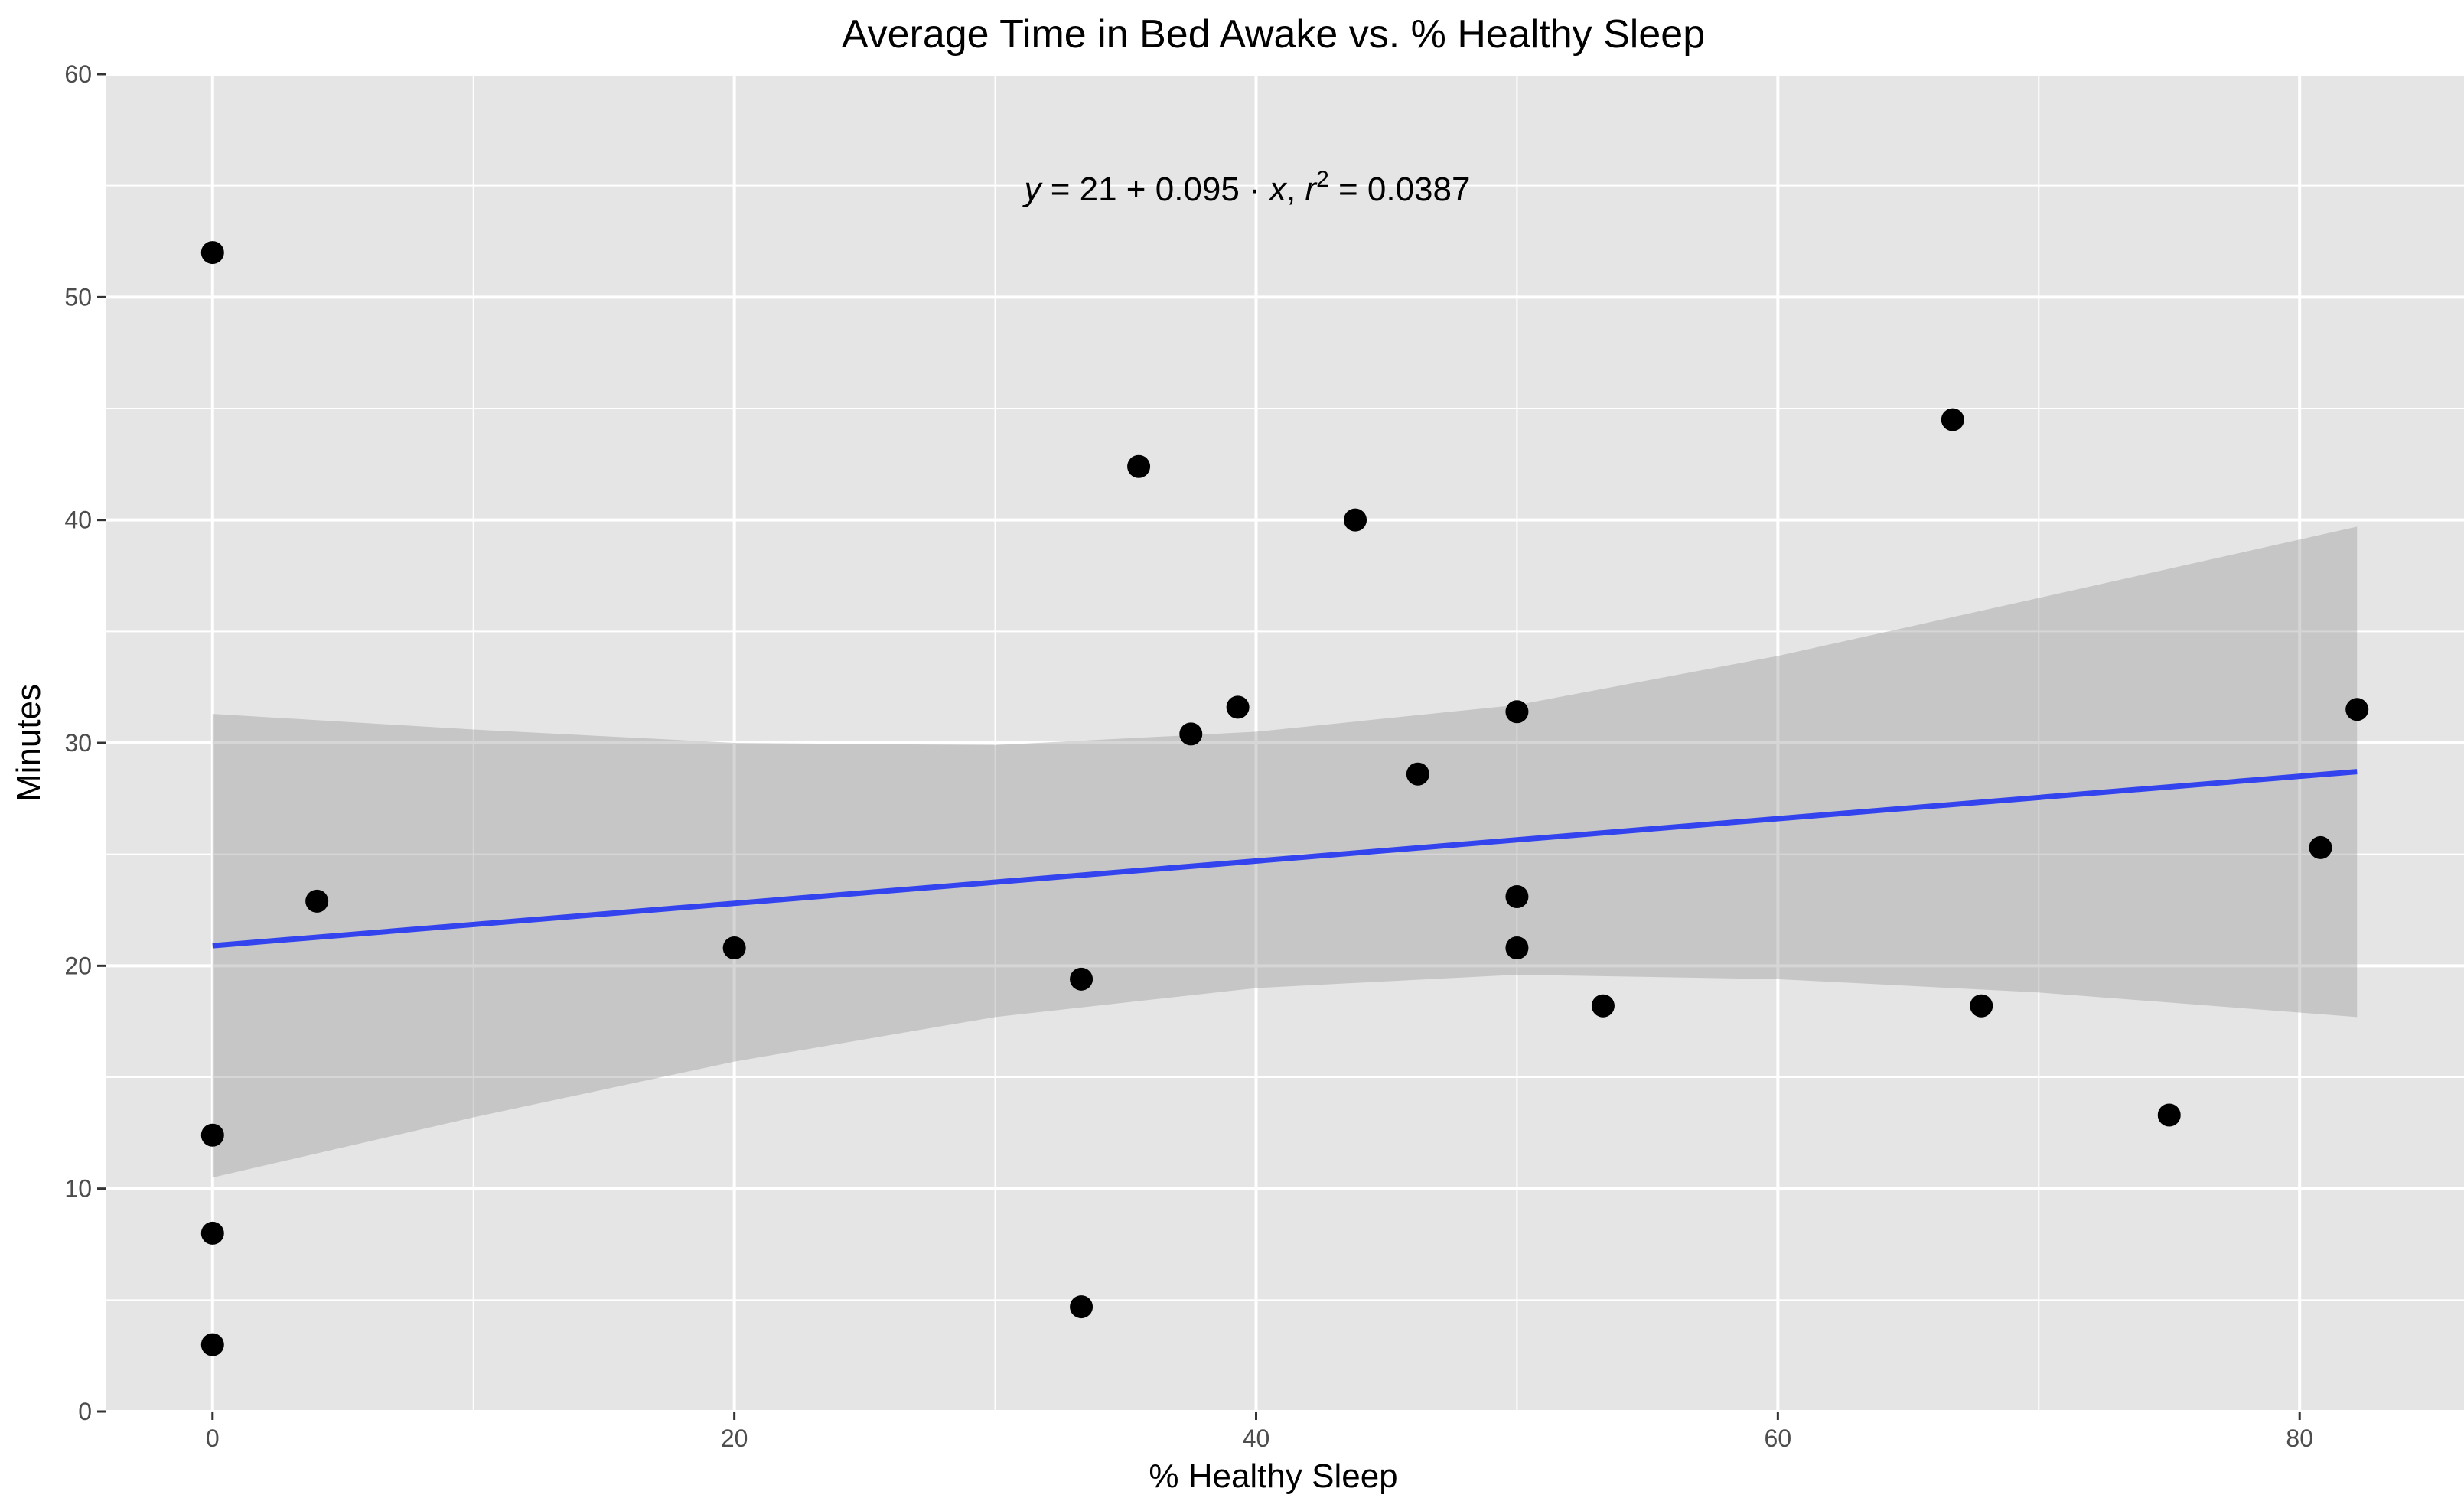 Image resolution: width=2464 pixels, height=1511 pixels. Describe the element at coordinates (1273, 1476) in the screenshot. I see `x-axis-title: % Healthy Sleep` at that location.